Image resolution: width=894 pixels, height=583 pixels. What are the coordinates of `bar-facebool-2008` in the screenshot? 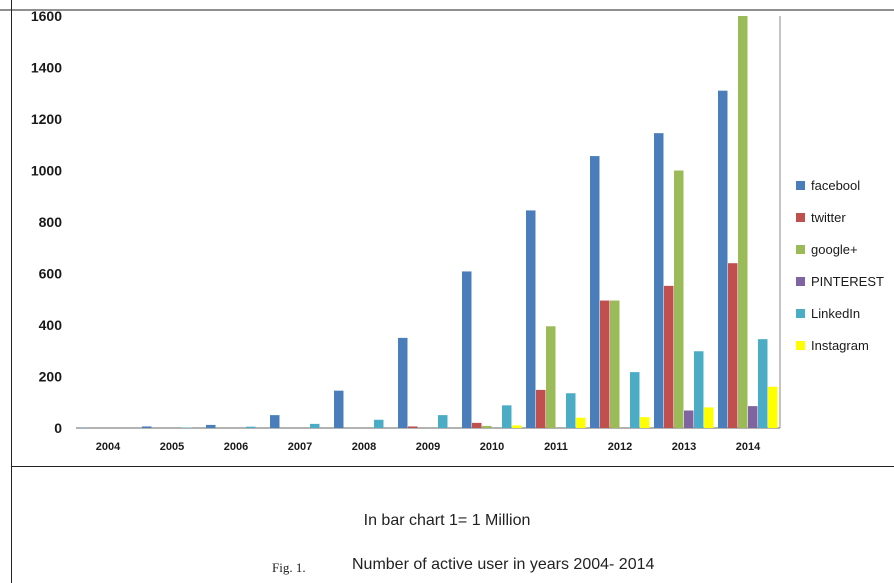 It's located at (339, 409).